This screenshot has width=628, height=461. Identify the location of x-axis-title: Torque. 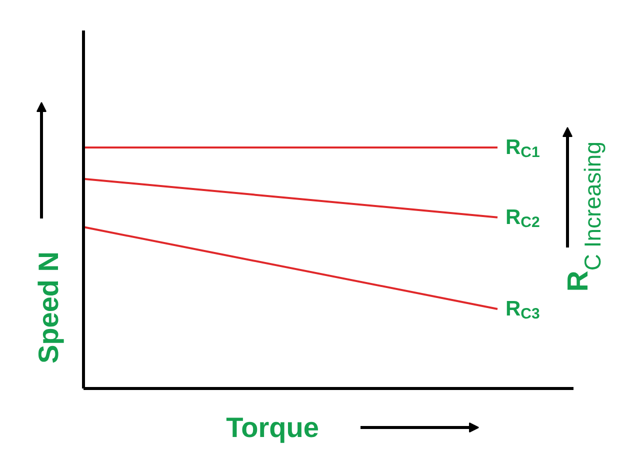
(272, 427).